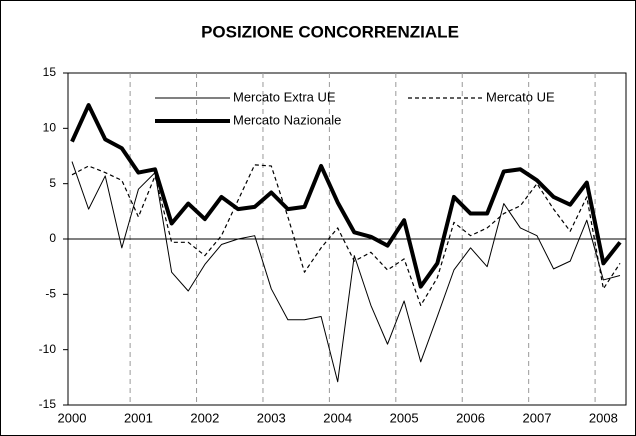 This screenshot has width=636, height=436. What do you see at coordinates (520, 96) in the screenshot?
I see `legend-label: Mercato UE` at bounding box center [520, 96].